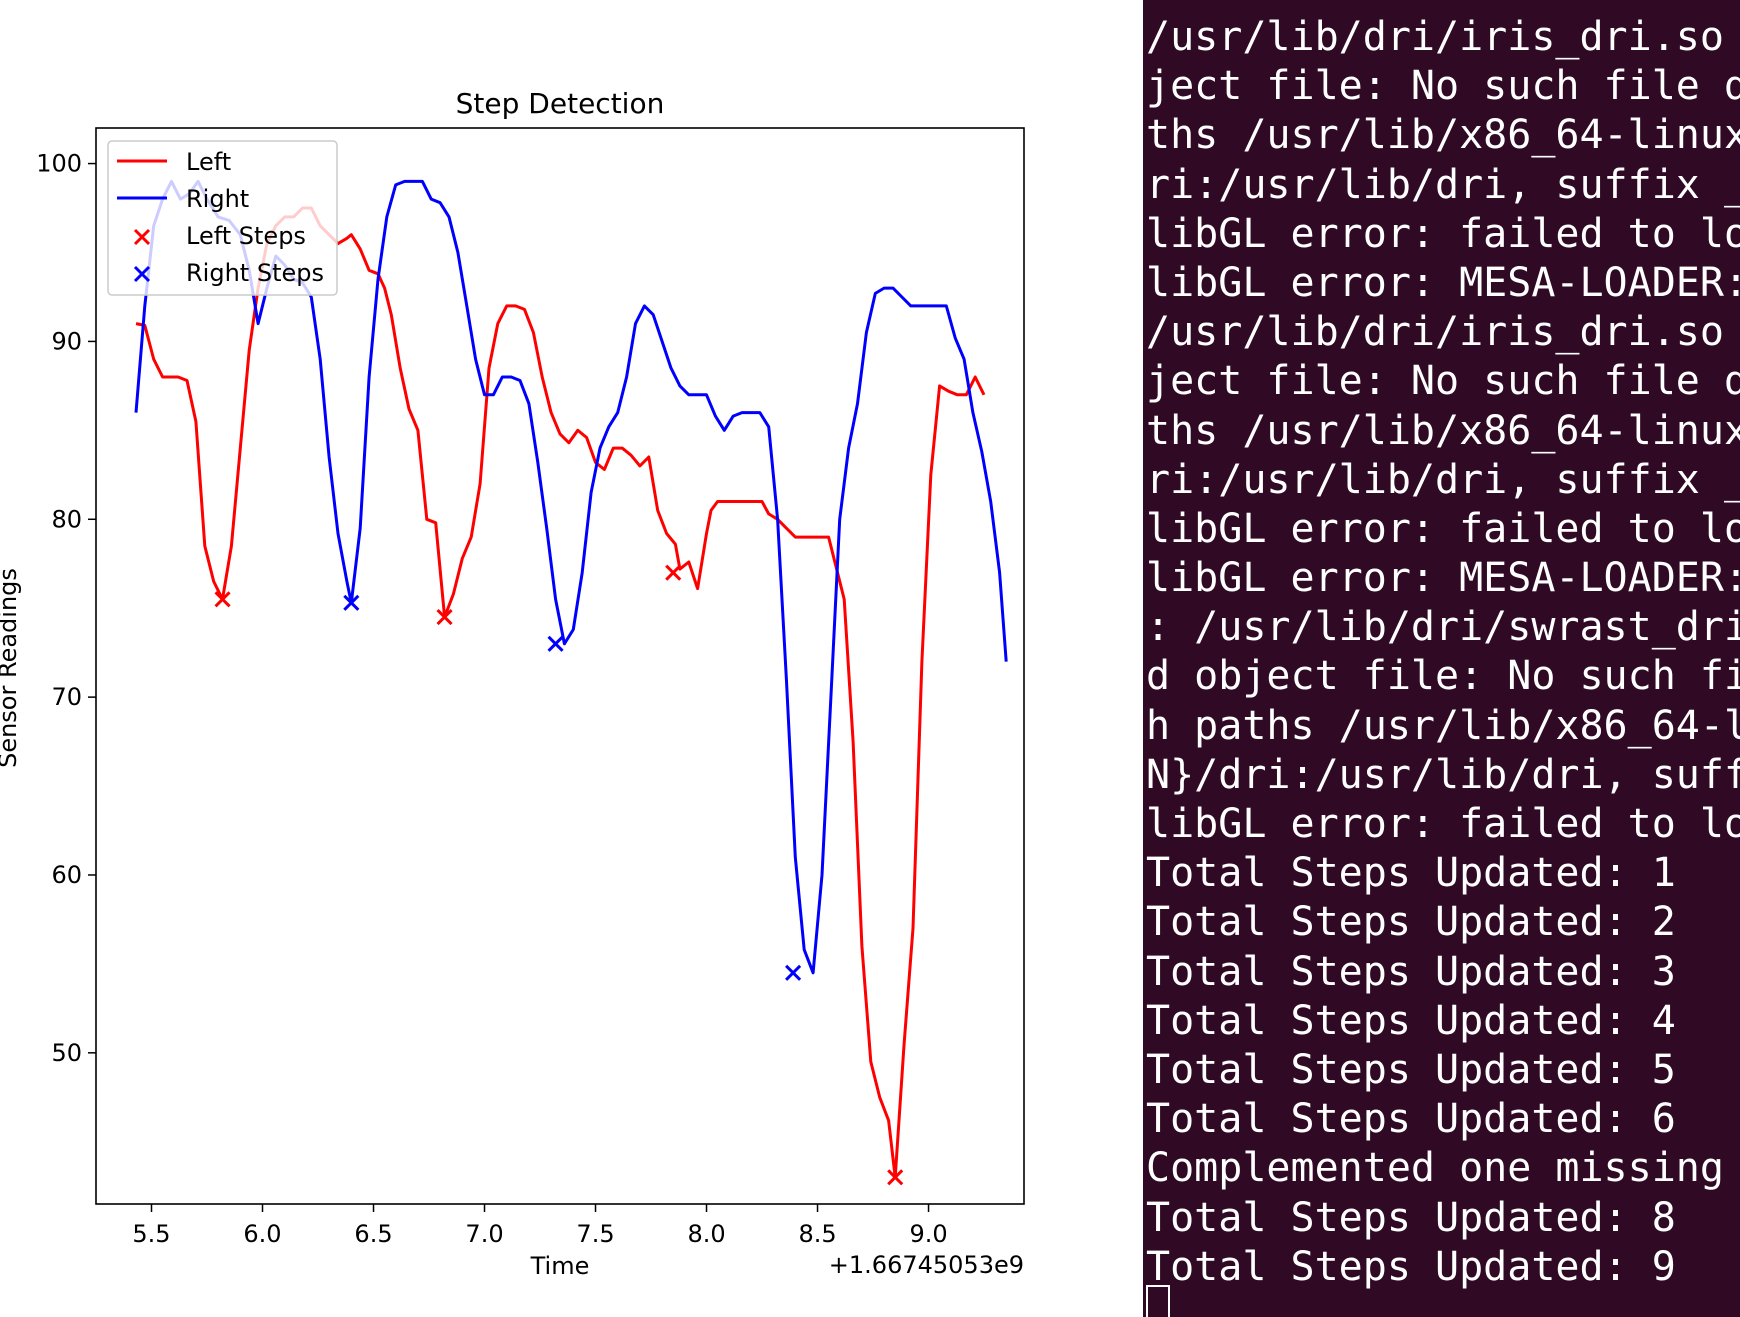 The image size is (1740, 1317). I want to click on terminal-line: Total Steps Updated: 2, so click(1411, 922).